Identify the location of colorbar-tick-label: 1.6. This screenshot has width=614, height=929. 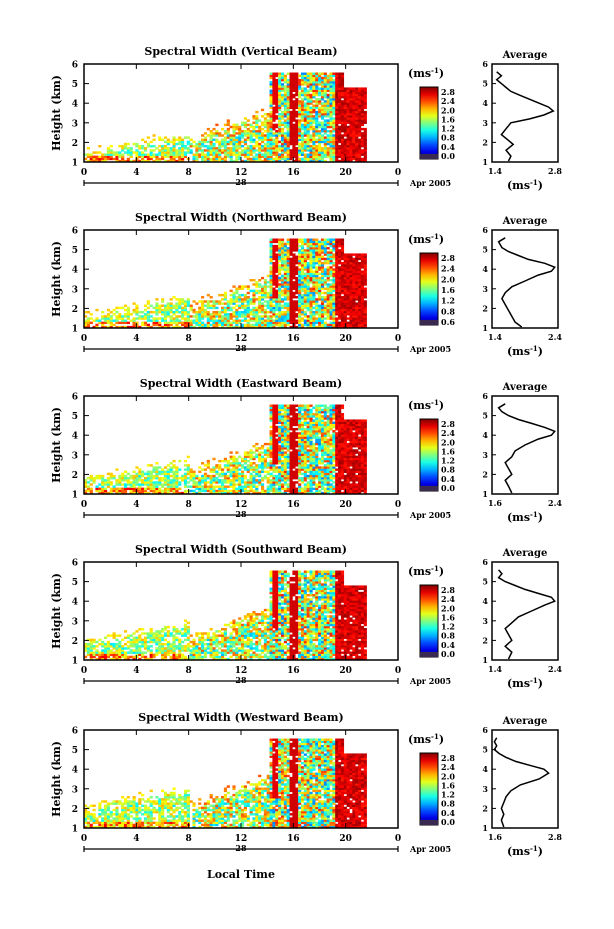
(448, 290).